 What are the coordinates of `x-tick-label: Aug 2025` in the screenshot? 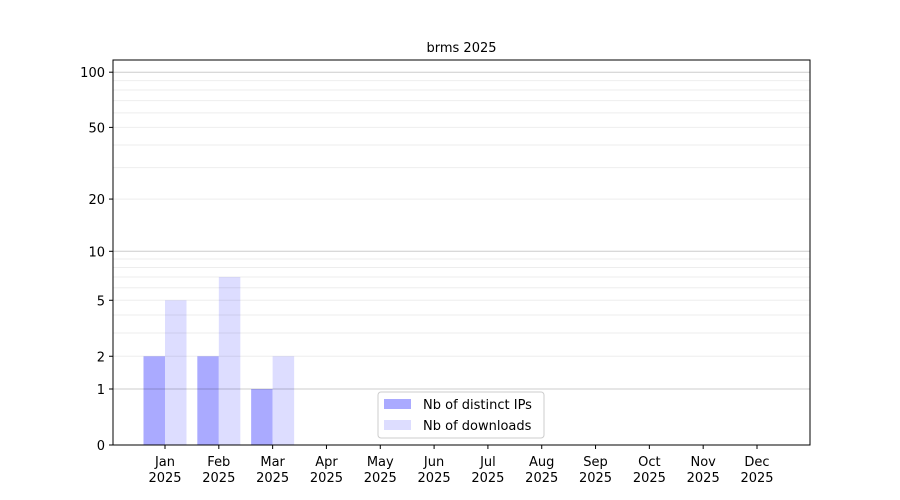 It's located at (541, 470).